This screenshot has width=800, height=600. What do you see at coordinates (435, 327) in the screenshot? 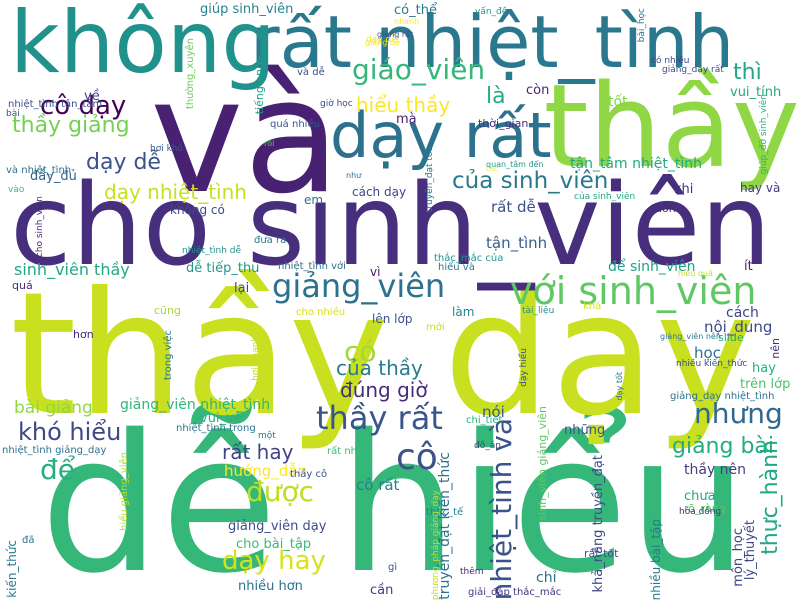
I see `word-moi: mới` at bounding box center [435, 327].